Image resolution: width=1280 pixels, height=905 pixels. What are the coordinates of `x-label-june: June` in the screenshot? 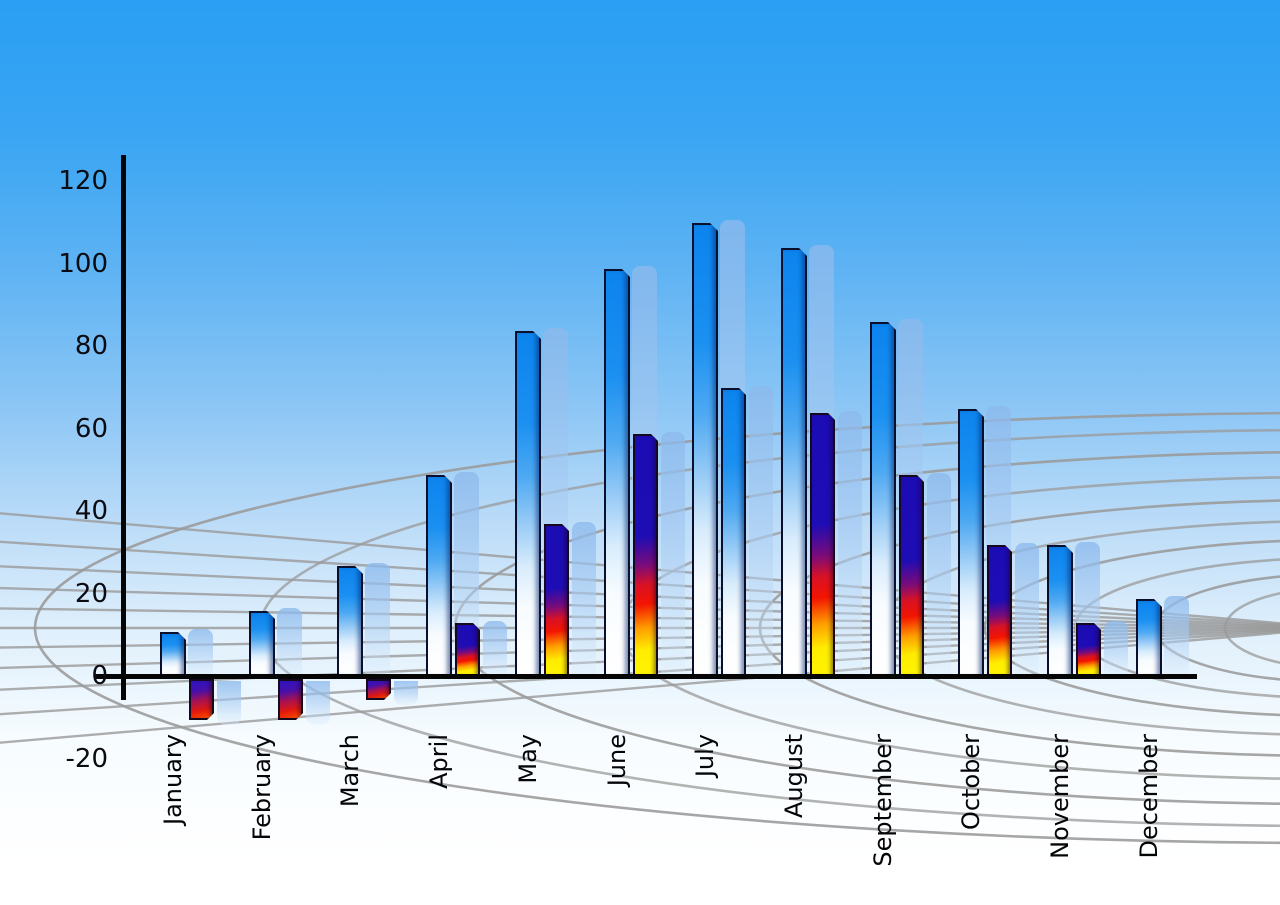 It's located at (617, 760).